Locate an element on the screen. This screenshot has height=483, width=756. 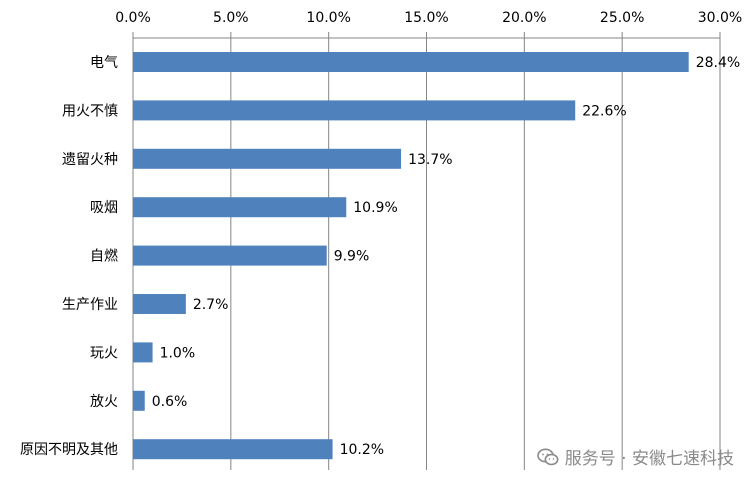
category-label: 玩火 is located at coordinates (104, 353).